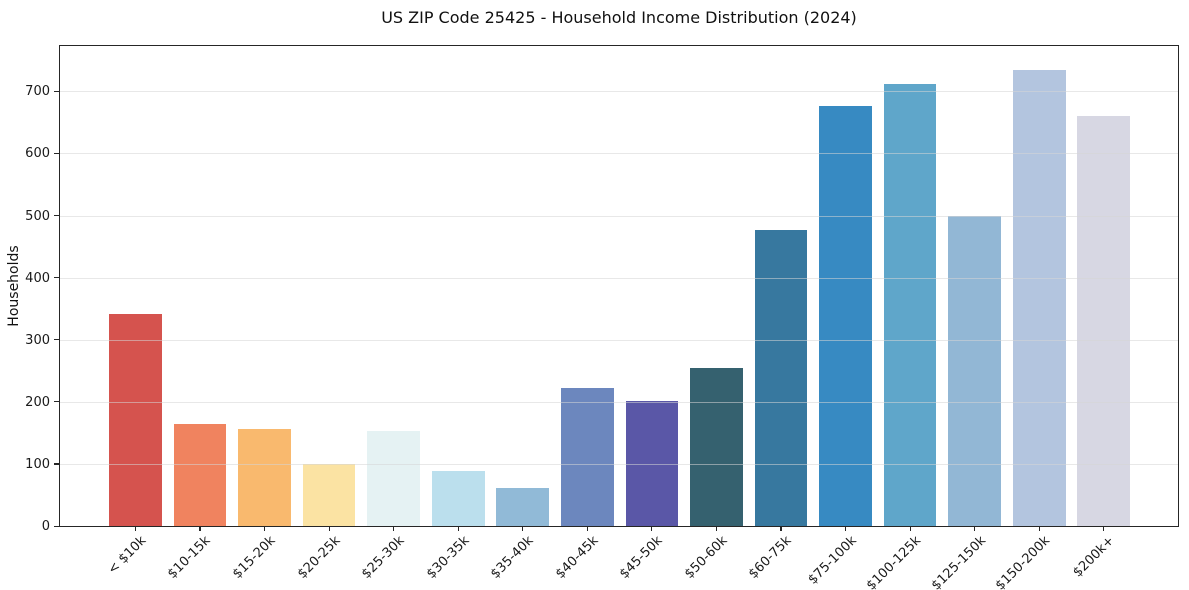 This screenshot has width=1189, height=590. What do you see at coordinates (716, 446) in the screenshot?
I see `bar-50-60k` at bounding box center [716, 446].